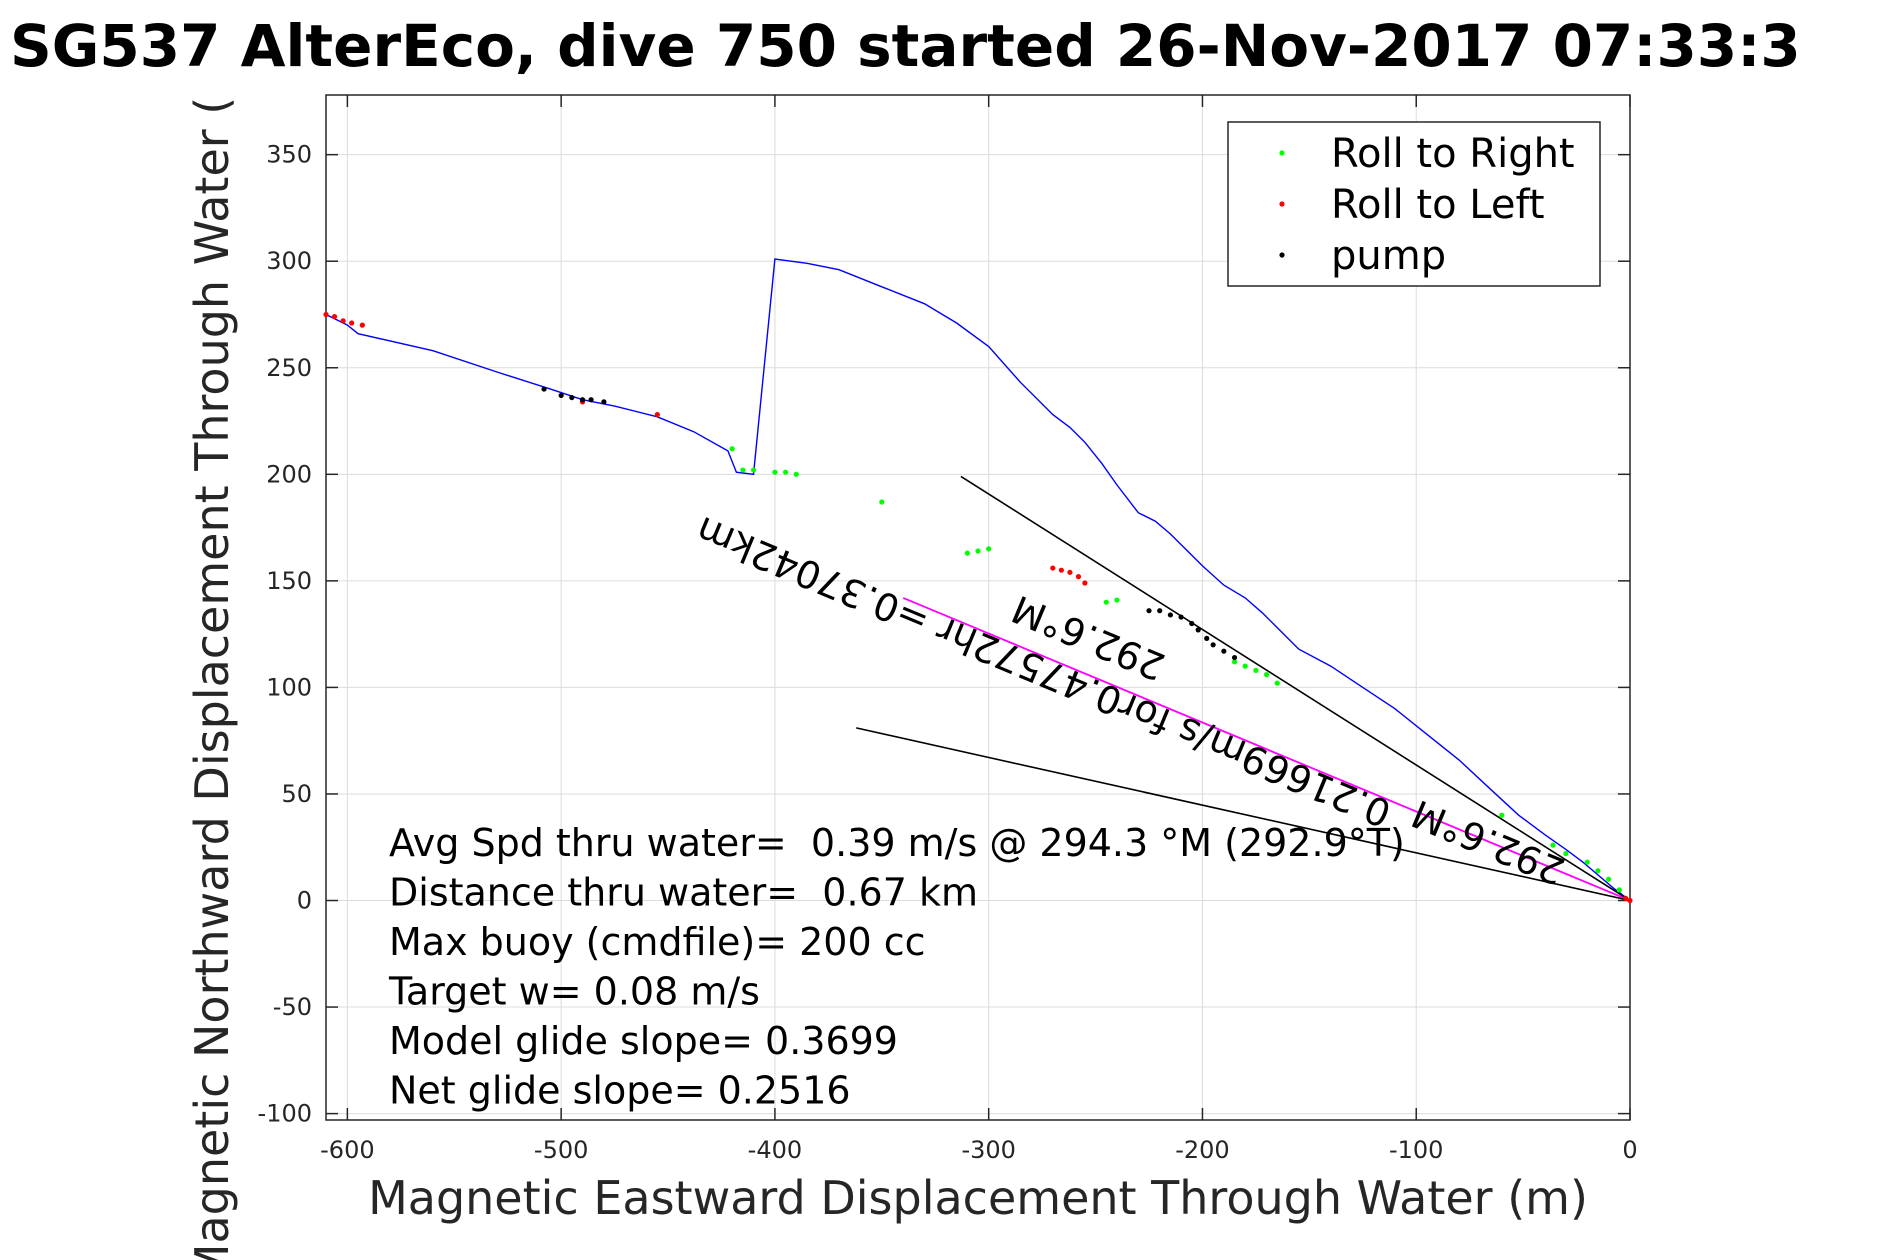 This screenshot has height=1260, width=1890. What do you see at coordinates (1282, 153) in the screenshot?
I see `legend-roll-right-marker` at bounding box center [1282, 153].